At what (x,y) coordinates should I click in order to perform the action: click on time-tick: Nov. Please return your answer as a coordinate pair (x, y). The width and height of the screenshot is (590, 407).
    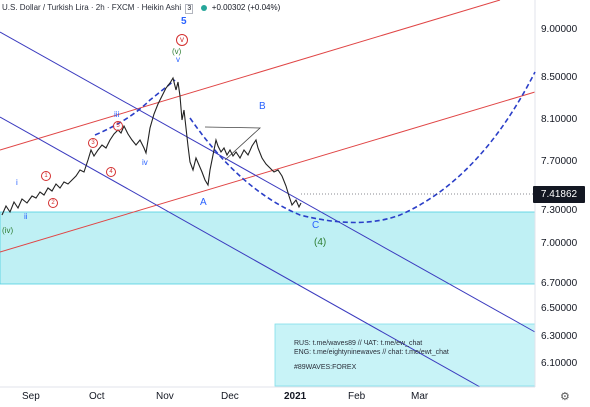
    Looking at the image, I should click on (165, 396).